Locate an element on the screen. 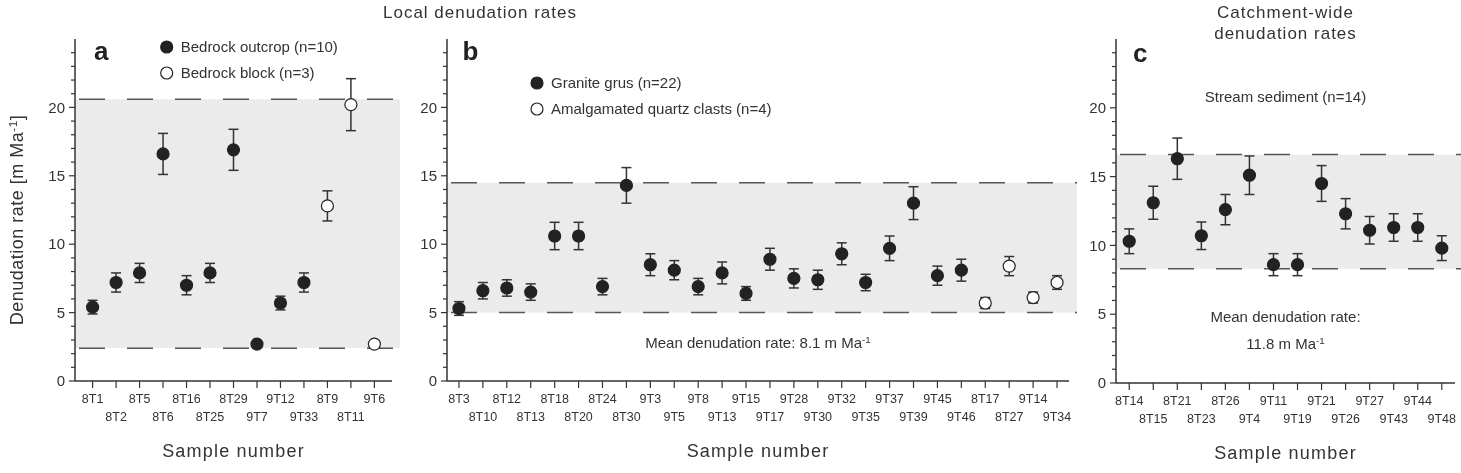 The height and width of the screenshot is (473, 1461). x-tick-label: 9T5 is located at coordinates (674, 417).